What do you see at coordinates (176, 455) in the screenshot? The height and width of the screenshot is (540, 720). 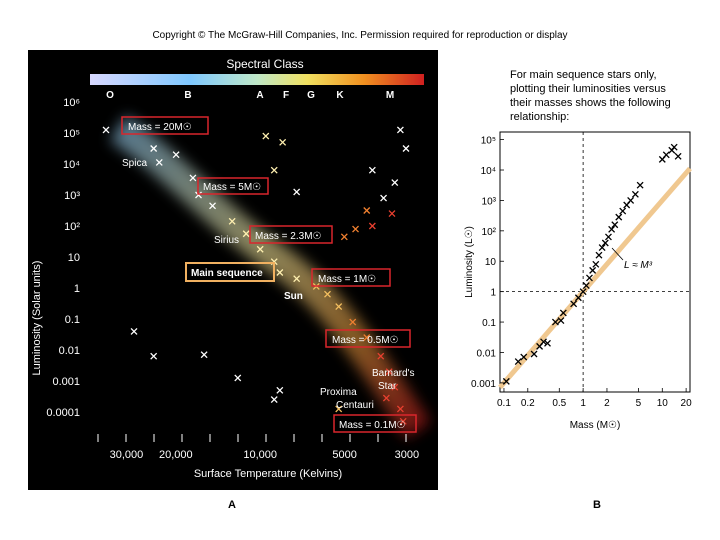 I see `x-tick-label: 20,000` at bounding box center [176, 455].